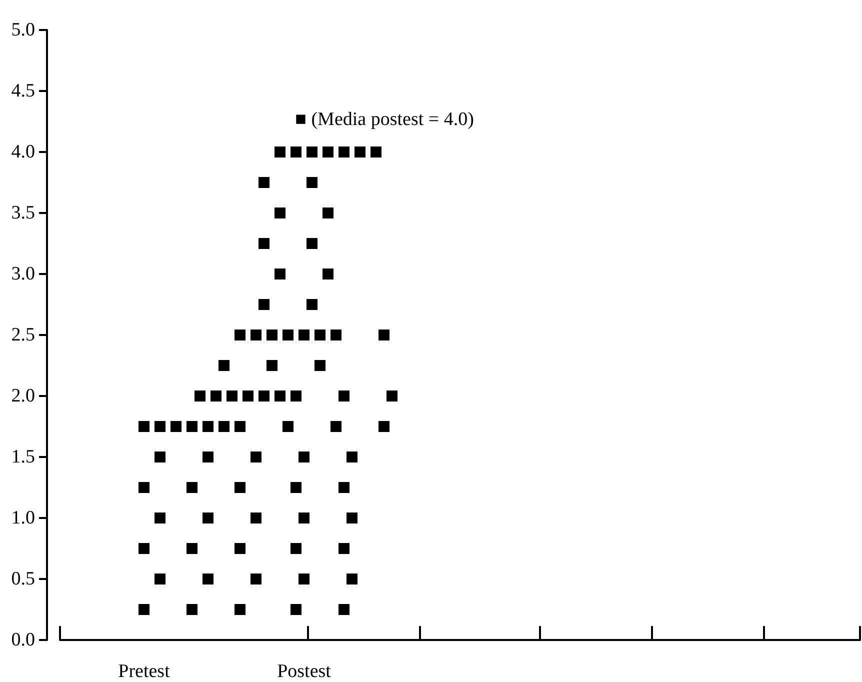 This screenshot has width=862, height=682. What do you see at coordinates (23, 396) in the screenshot?
I see `y-tick-label: 2.0` at bounding box center [23, 396].